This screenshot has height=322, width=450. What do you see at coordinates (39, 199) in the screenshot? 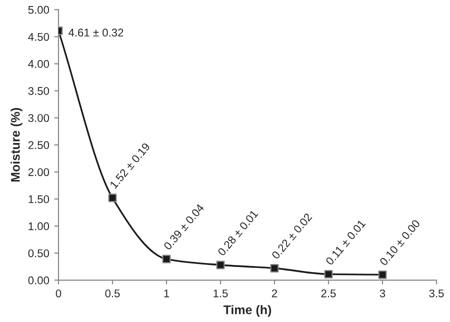
I see `y-tick-label: 1.50` at bounding box center [39, 199].